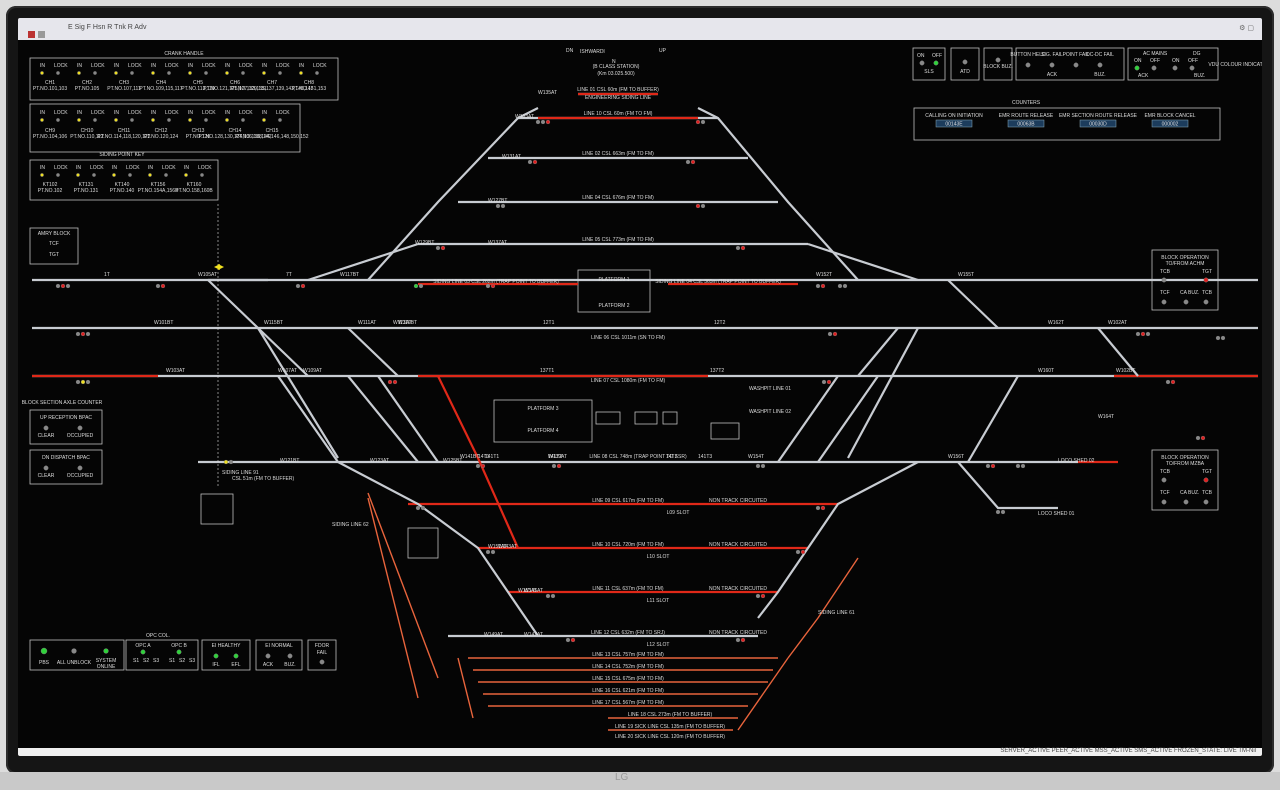 This screenshot has width=1280, height=790. Describe the element at coordinates (80, 468) in the screenshot. I see `dn-occupied-indicator` at that location.